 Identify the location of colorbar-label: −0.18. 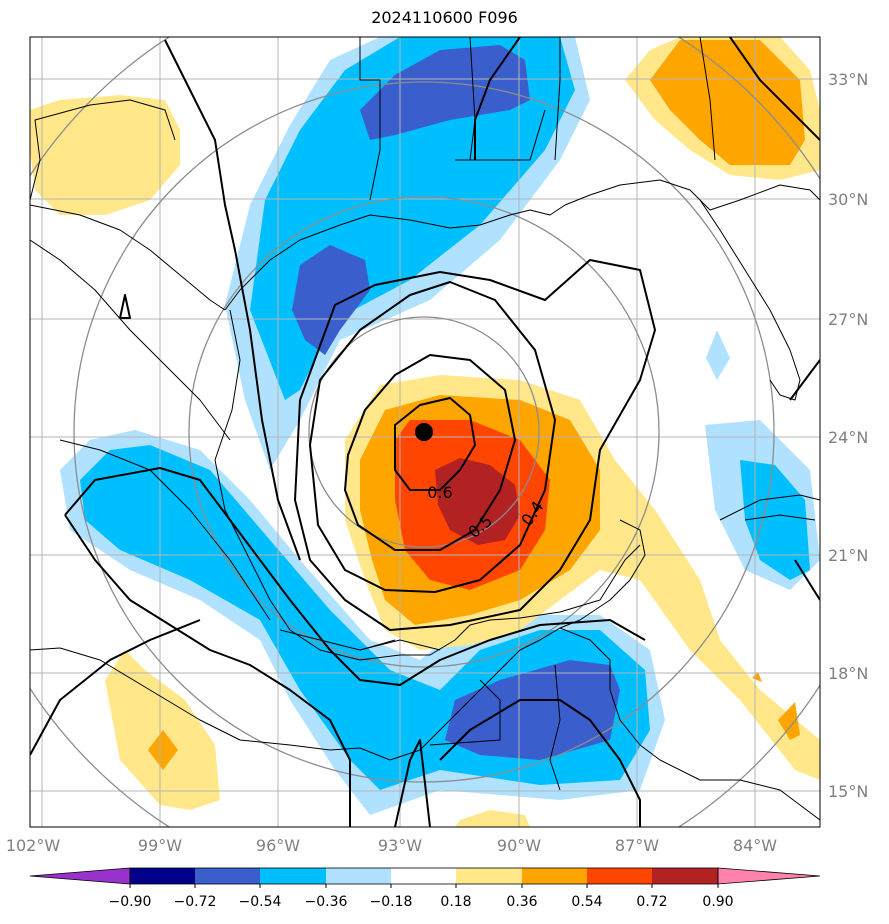
(391, 902).